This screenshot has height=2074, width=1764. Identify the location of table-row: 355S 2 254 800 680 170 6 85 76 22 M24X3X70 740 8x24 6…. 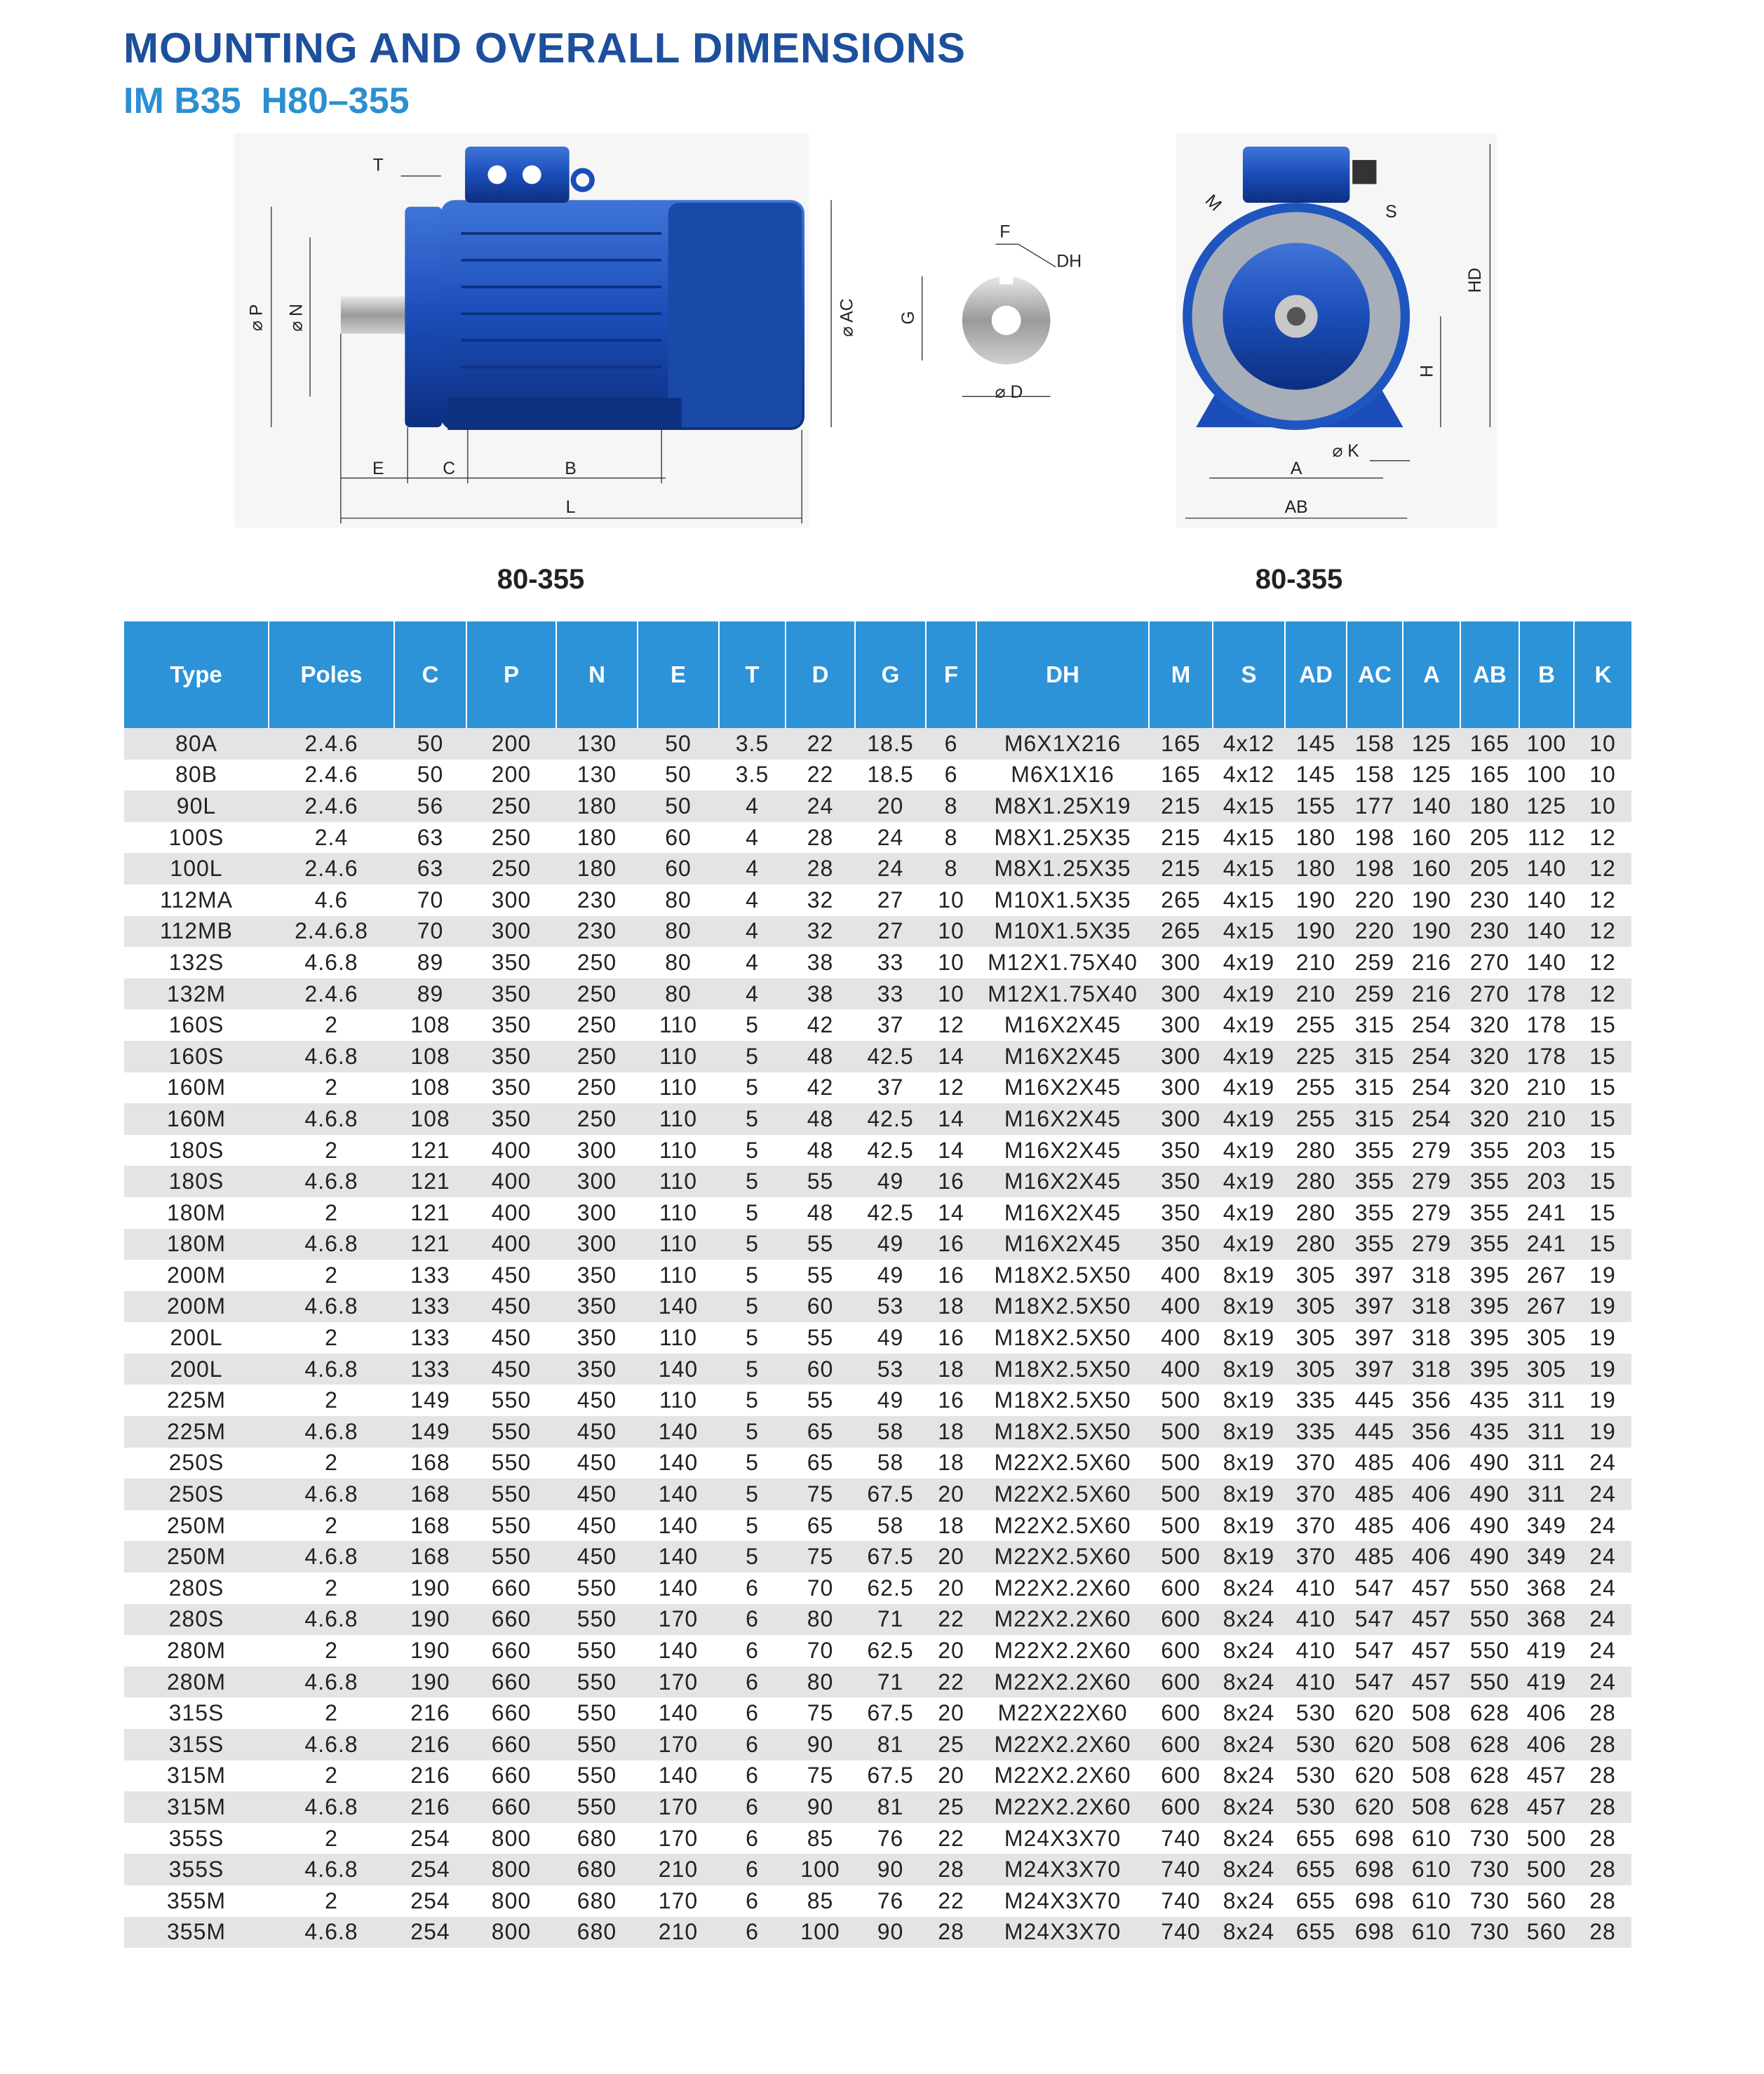
(878, 1838).